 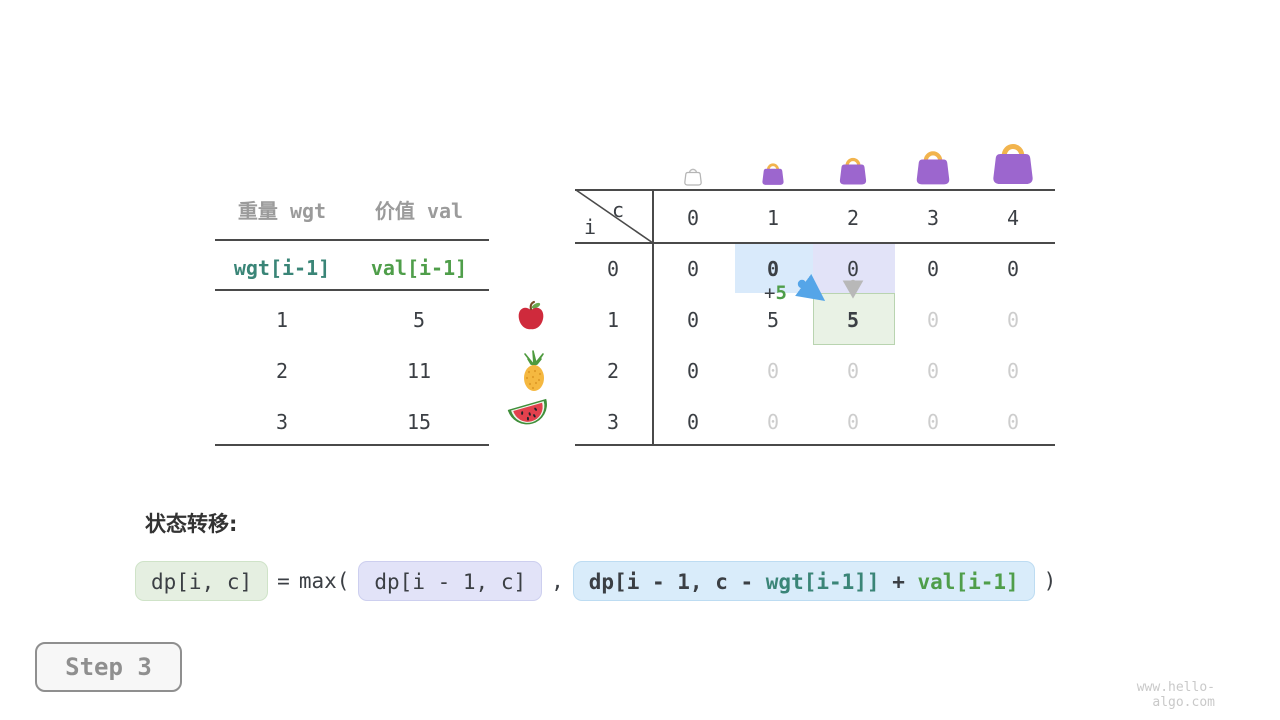 What do you see at coordinates (618, 210) in the screenshot?
I see `axis-label-c: c` at bounding box center [618, 210].